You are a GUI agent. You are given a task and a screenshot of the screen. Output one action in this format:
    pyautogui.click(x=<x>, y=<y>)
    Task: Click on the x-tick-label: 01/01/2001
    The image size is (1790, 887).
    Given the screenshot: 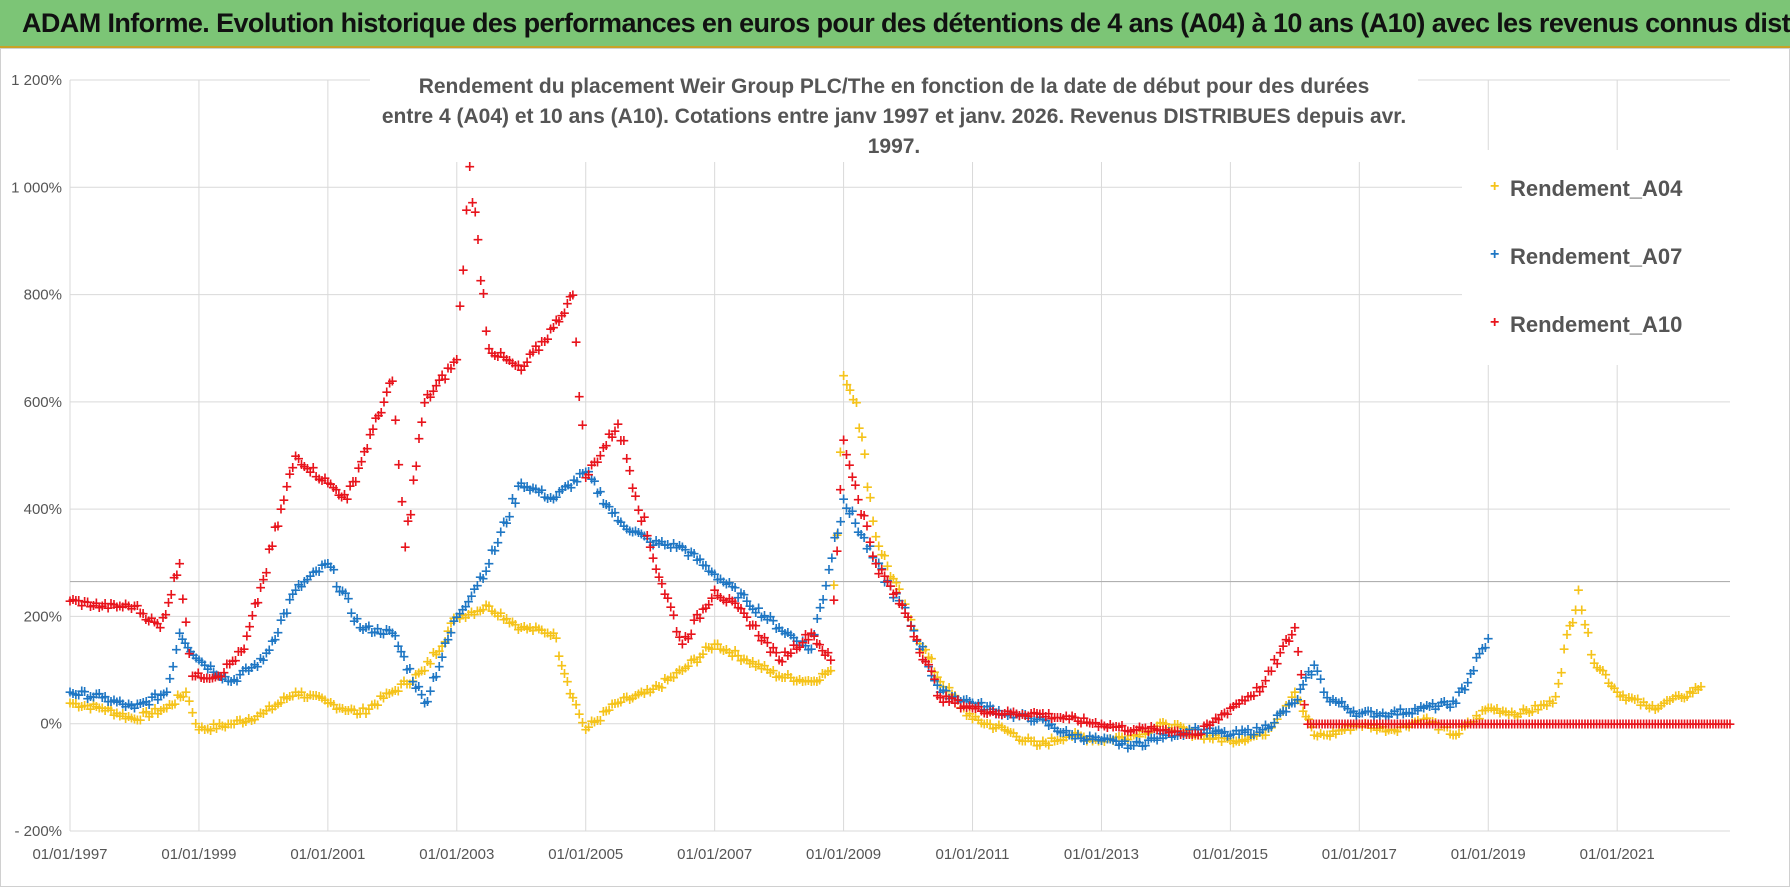 What is the action you would take?
    pyautogui.click(x=327, y=854)
    